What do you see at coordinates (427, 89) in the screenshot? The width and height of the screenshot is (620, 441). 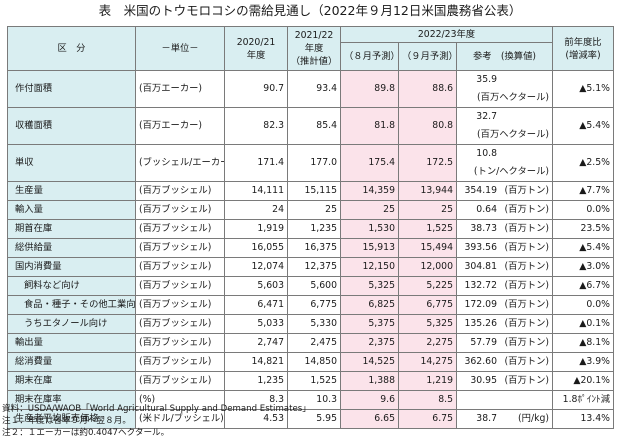 I see `value-september-forecast: 88.6` at bounding box center [427, 89].